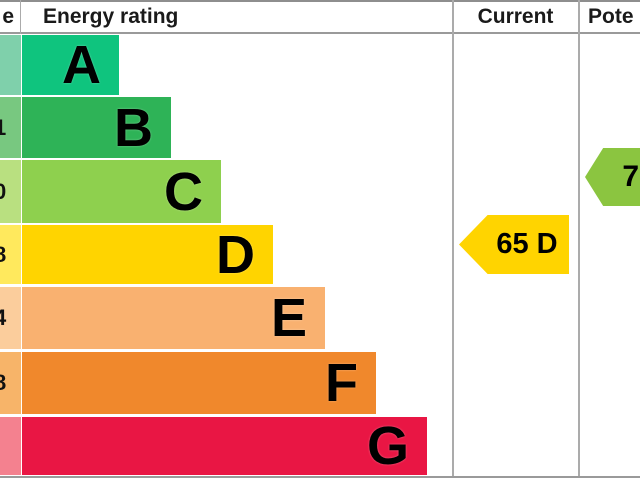  What do you see at coordinates (320, 1) in the screenshot?
I see `table-top-border` at bounding box center [320, 1].